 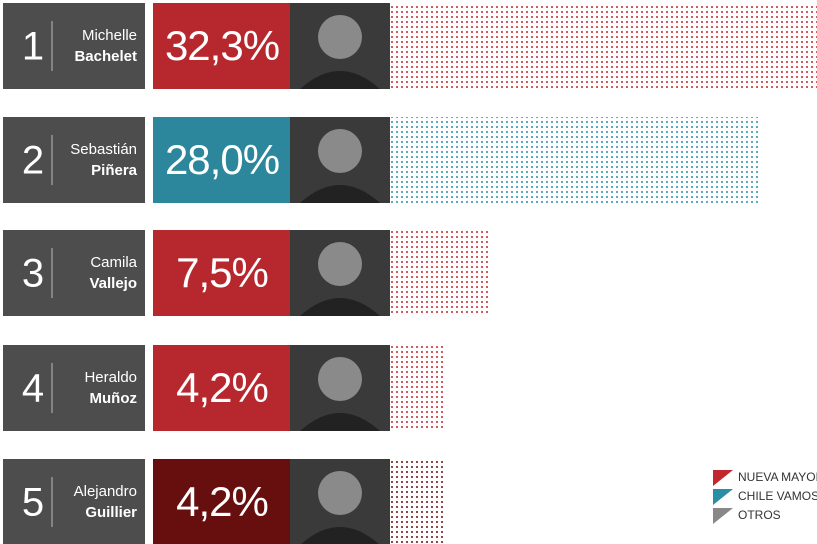 I want to click on first-name: Michelle, so click(x=109, y=35).